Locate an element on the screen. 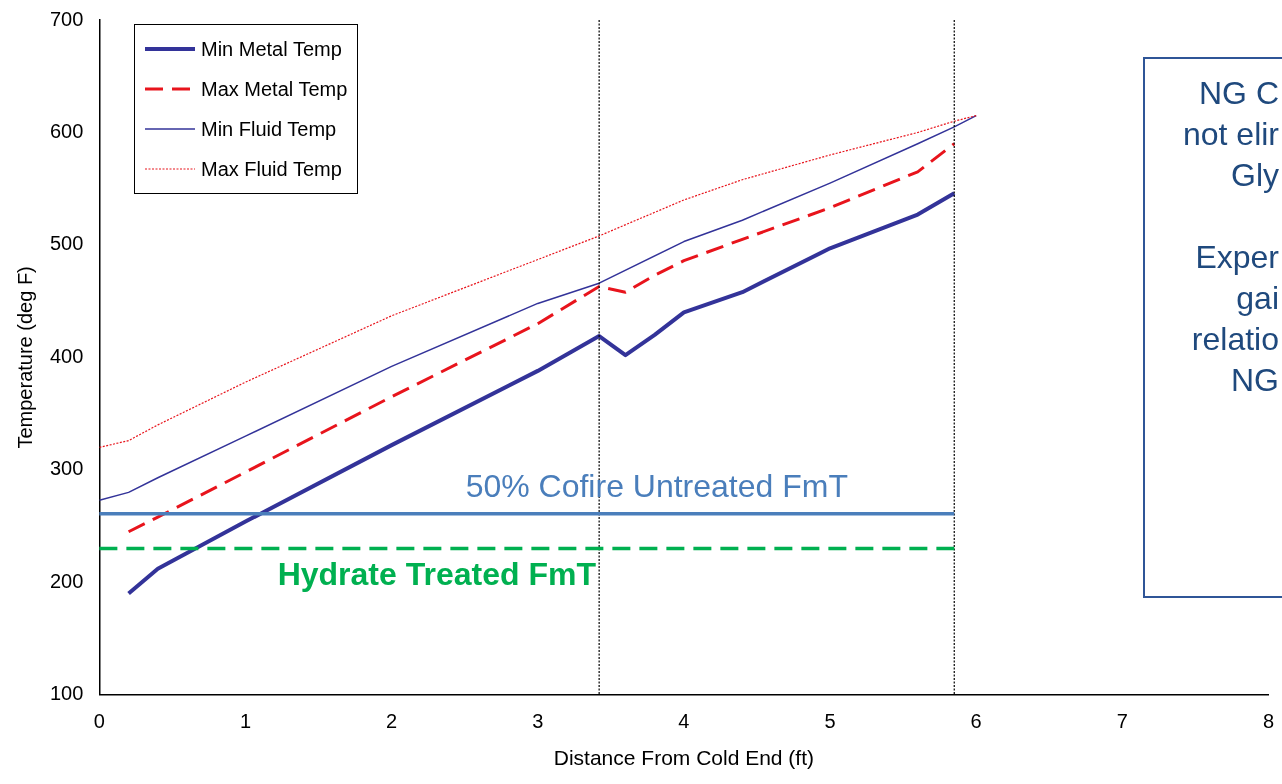 The image size is (1282, 784). x-tick-label: 7 is located at coordinates (1122, 721).